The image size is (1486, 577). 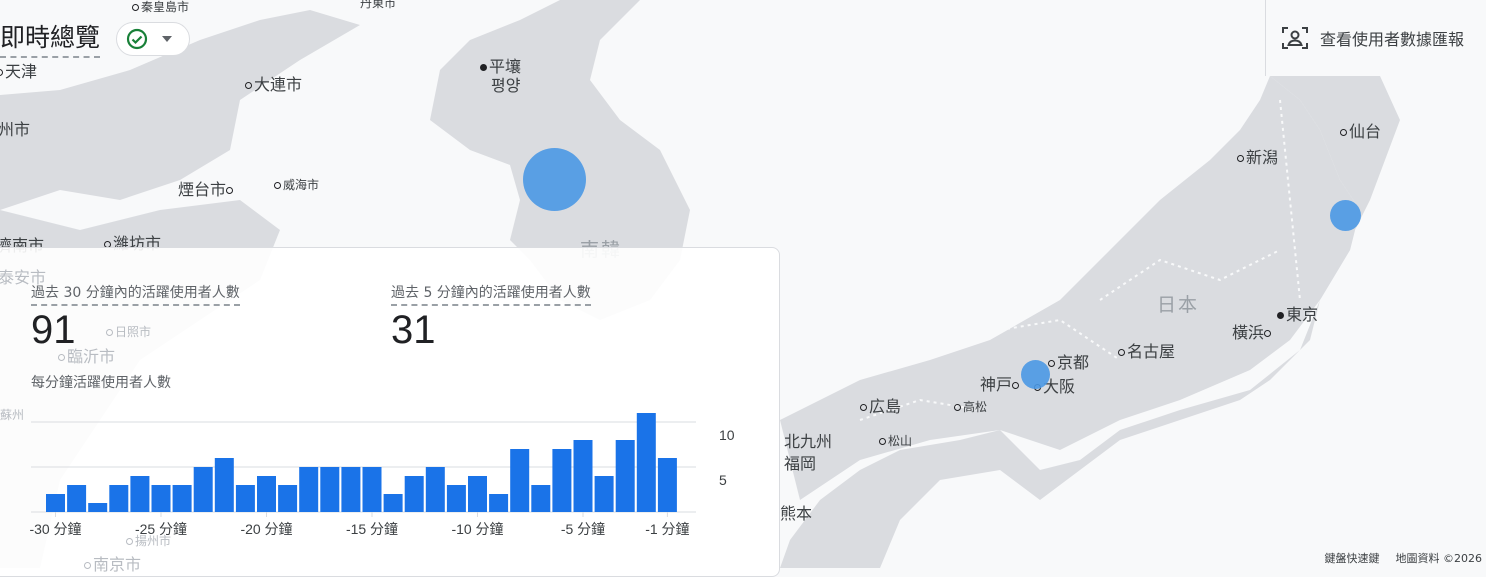 I want to click on map-city-label: 臨沂市, so click(x=86, y=355).